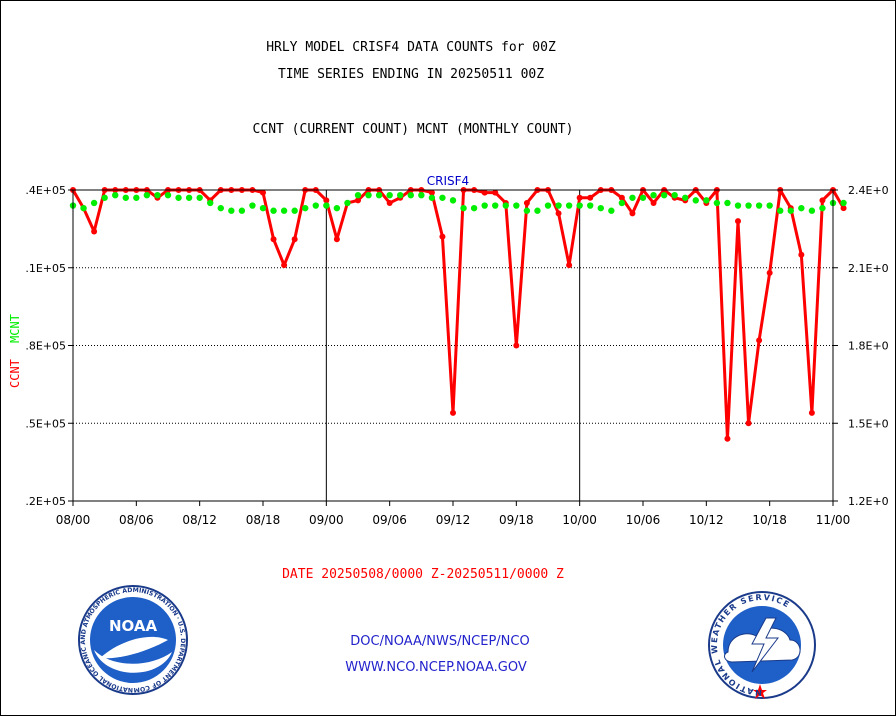 Image resolution: width=896 pixels, height=716 pixels. What do you see at coordinates (133, 626) in the screenshot?
I see `noaa-logo-text: NOAA` at bounding box center [133, 626].